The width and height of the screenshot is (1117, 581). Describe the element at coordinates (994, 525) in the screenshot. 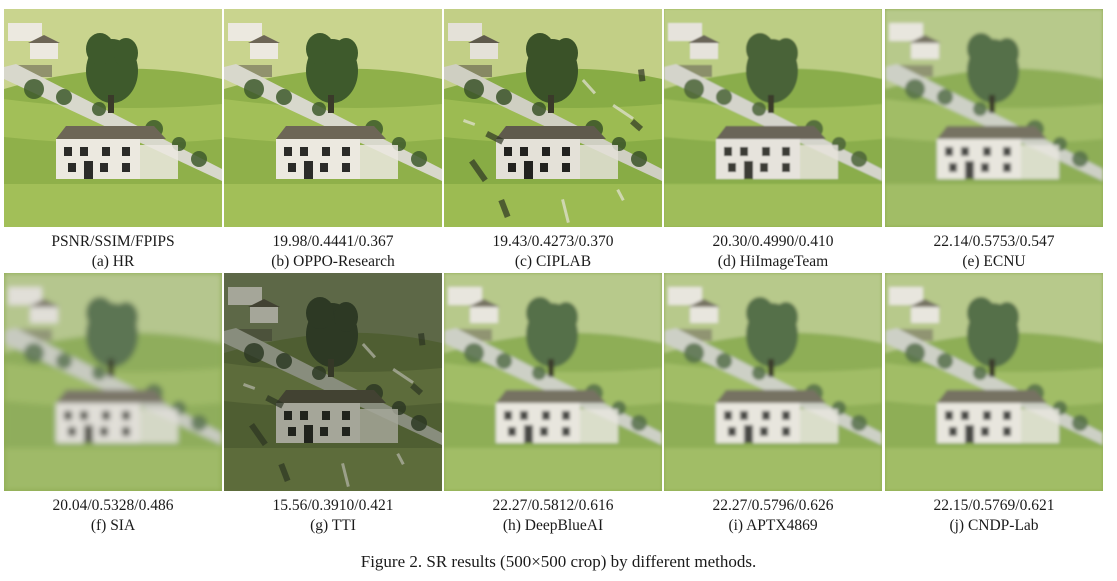

I see `panel-label: (j) CNDP-Lab` at that location.